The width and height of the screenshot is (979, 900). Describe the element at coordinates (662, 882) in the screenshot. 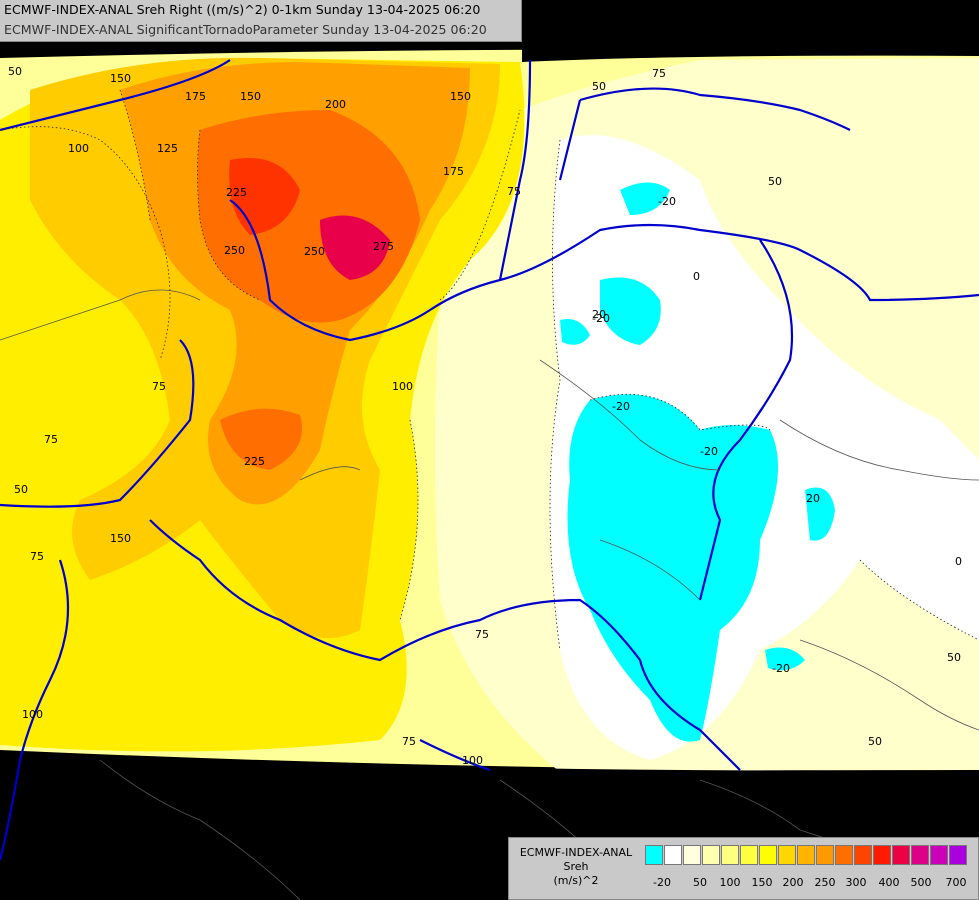

I see `legend-tick-label: -20` at that location.